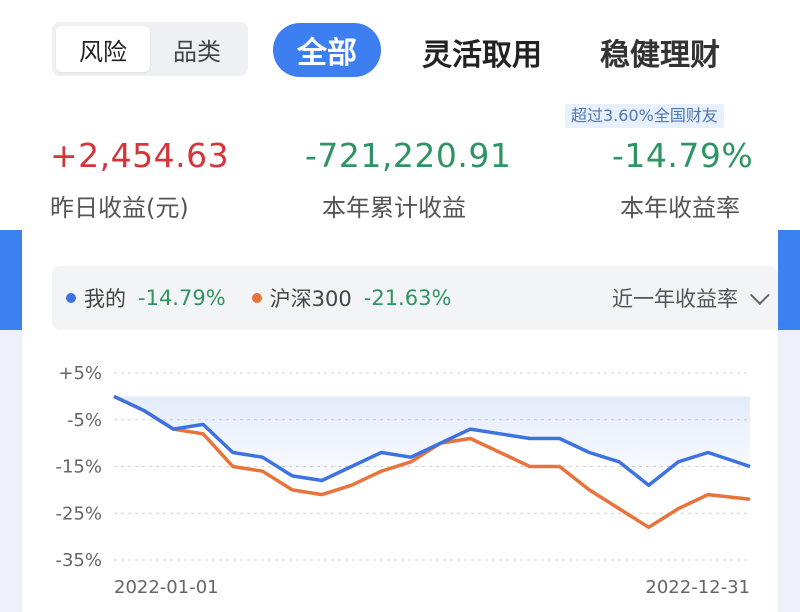  What do you see at coordinates (197, 51) in the screenshot?
I see `toggle-category: 品类` at bounding box center [197, 51].